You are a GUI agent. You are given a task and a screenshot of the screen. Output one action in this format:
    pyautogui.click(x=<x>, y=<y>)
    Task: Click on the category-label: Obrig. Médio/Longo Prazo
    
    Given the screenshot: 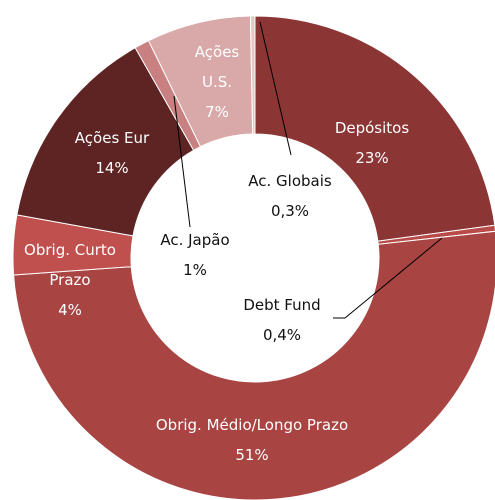 What is the action you would take?
    pyautogui.click(x=252, y=425)
    